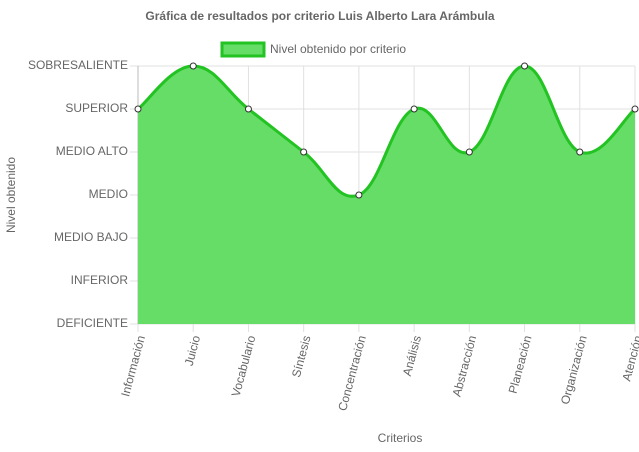 The height and width of the screenshot is (452, 639). What do you see at coordinates (100, 280) in the screenshot?
I see `y-tick-label: INFERIOR` at bounding box center [100, 280].